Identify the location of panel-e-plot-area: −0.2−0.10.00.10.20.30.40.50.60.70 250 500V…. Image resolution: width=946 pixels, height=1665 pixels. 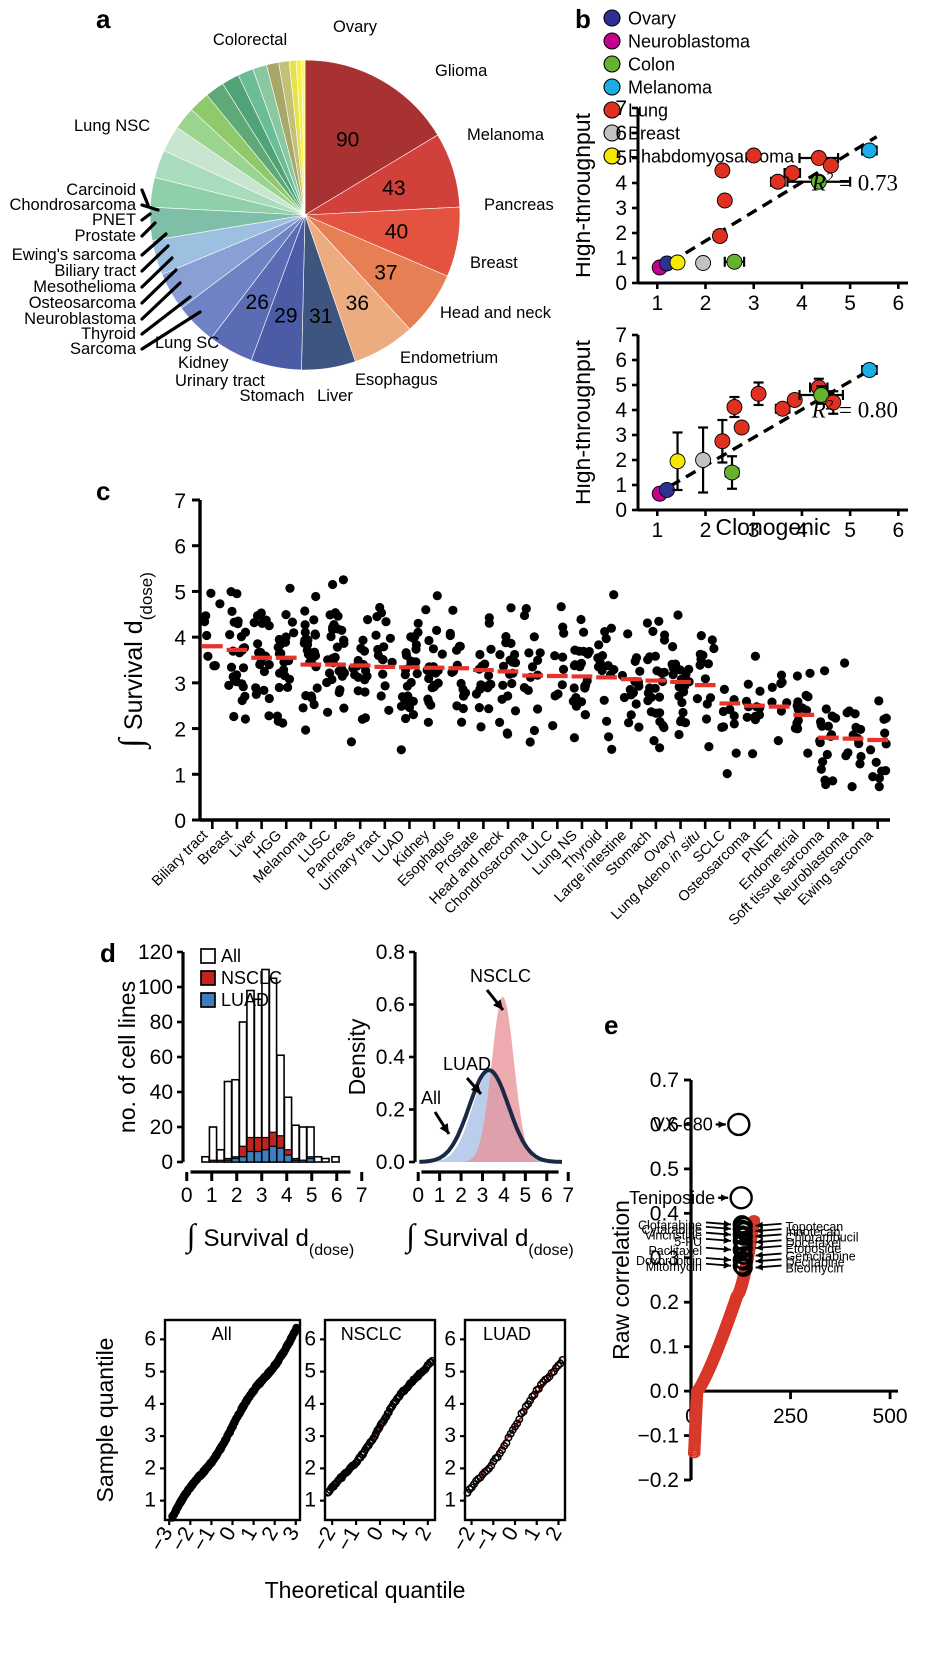
(768, 1280).